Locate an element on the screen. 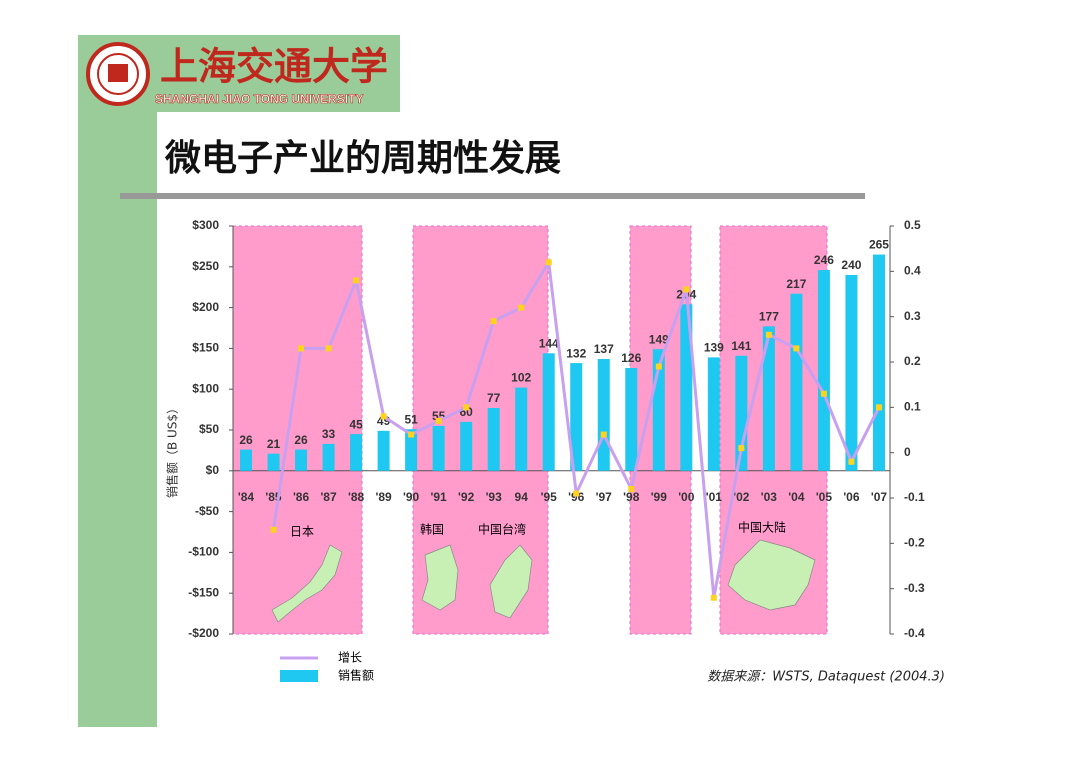 The height and width of the screenshot is (767, 1080). university-name-en: SHANGHAI JIAO TONG UNIVERSITY is located at coordinates (259, 99).